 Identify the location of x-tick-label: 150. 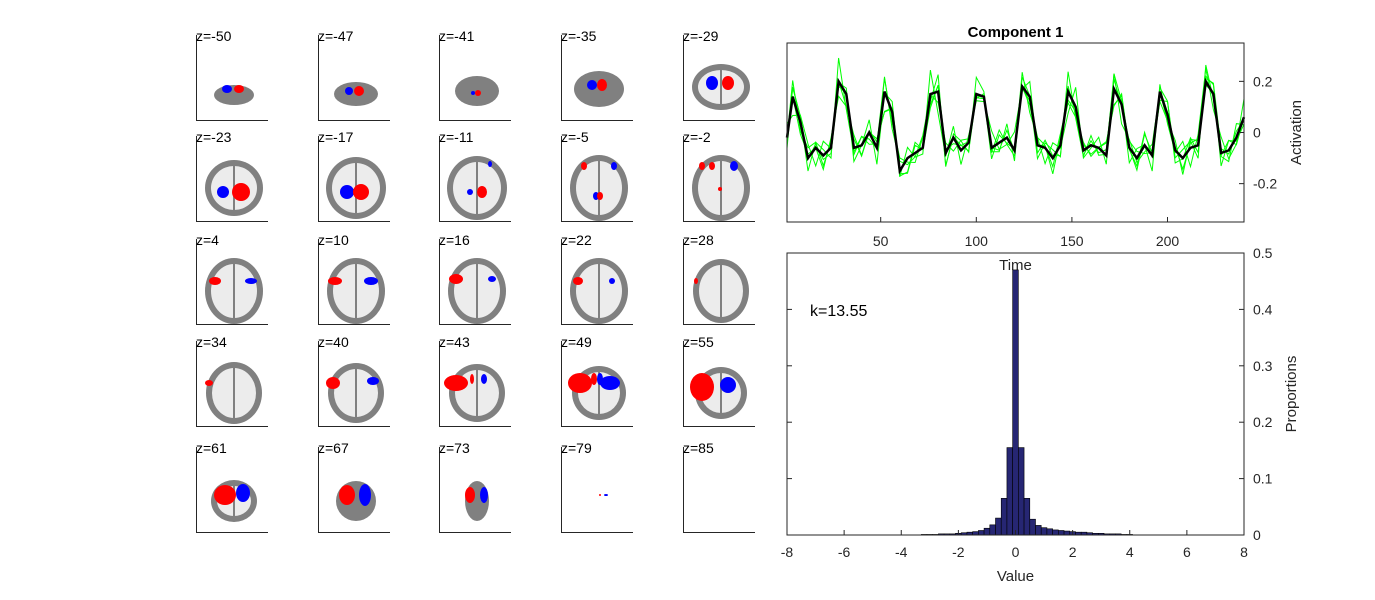
(1072, 241).